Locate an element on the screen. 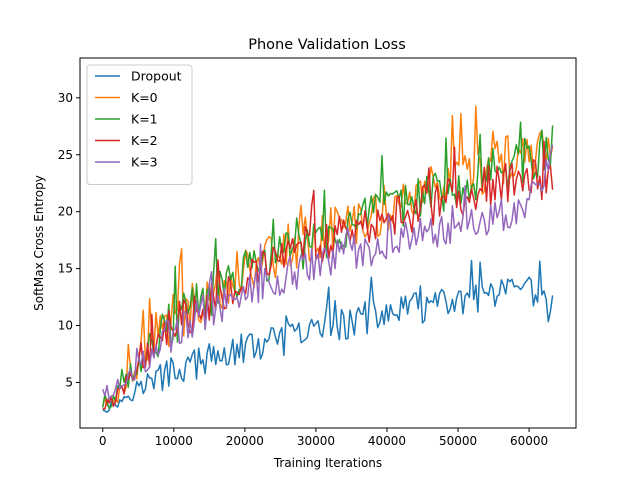 The width and height of the screenshot is (640, 480). chart-title: Phone Validation Loss is located at coordinates (327, 45).